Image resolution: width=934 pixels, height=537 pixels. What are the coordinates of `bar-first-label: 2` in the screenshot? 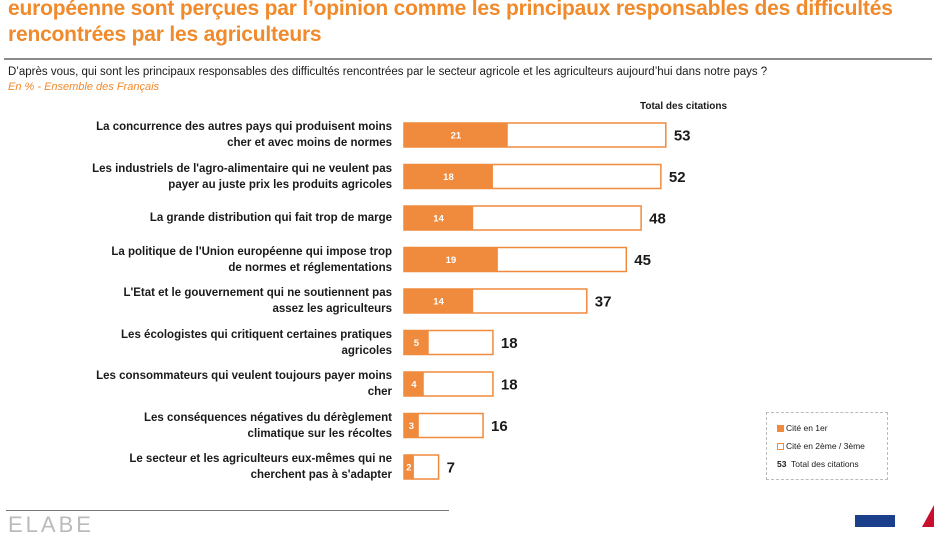 It's located at (408, 468).